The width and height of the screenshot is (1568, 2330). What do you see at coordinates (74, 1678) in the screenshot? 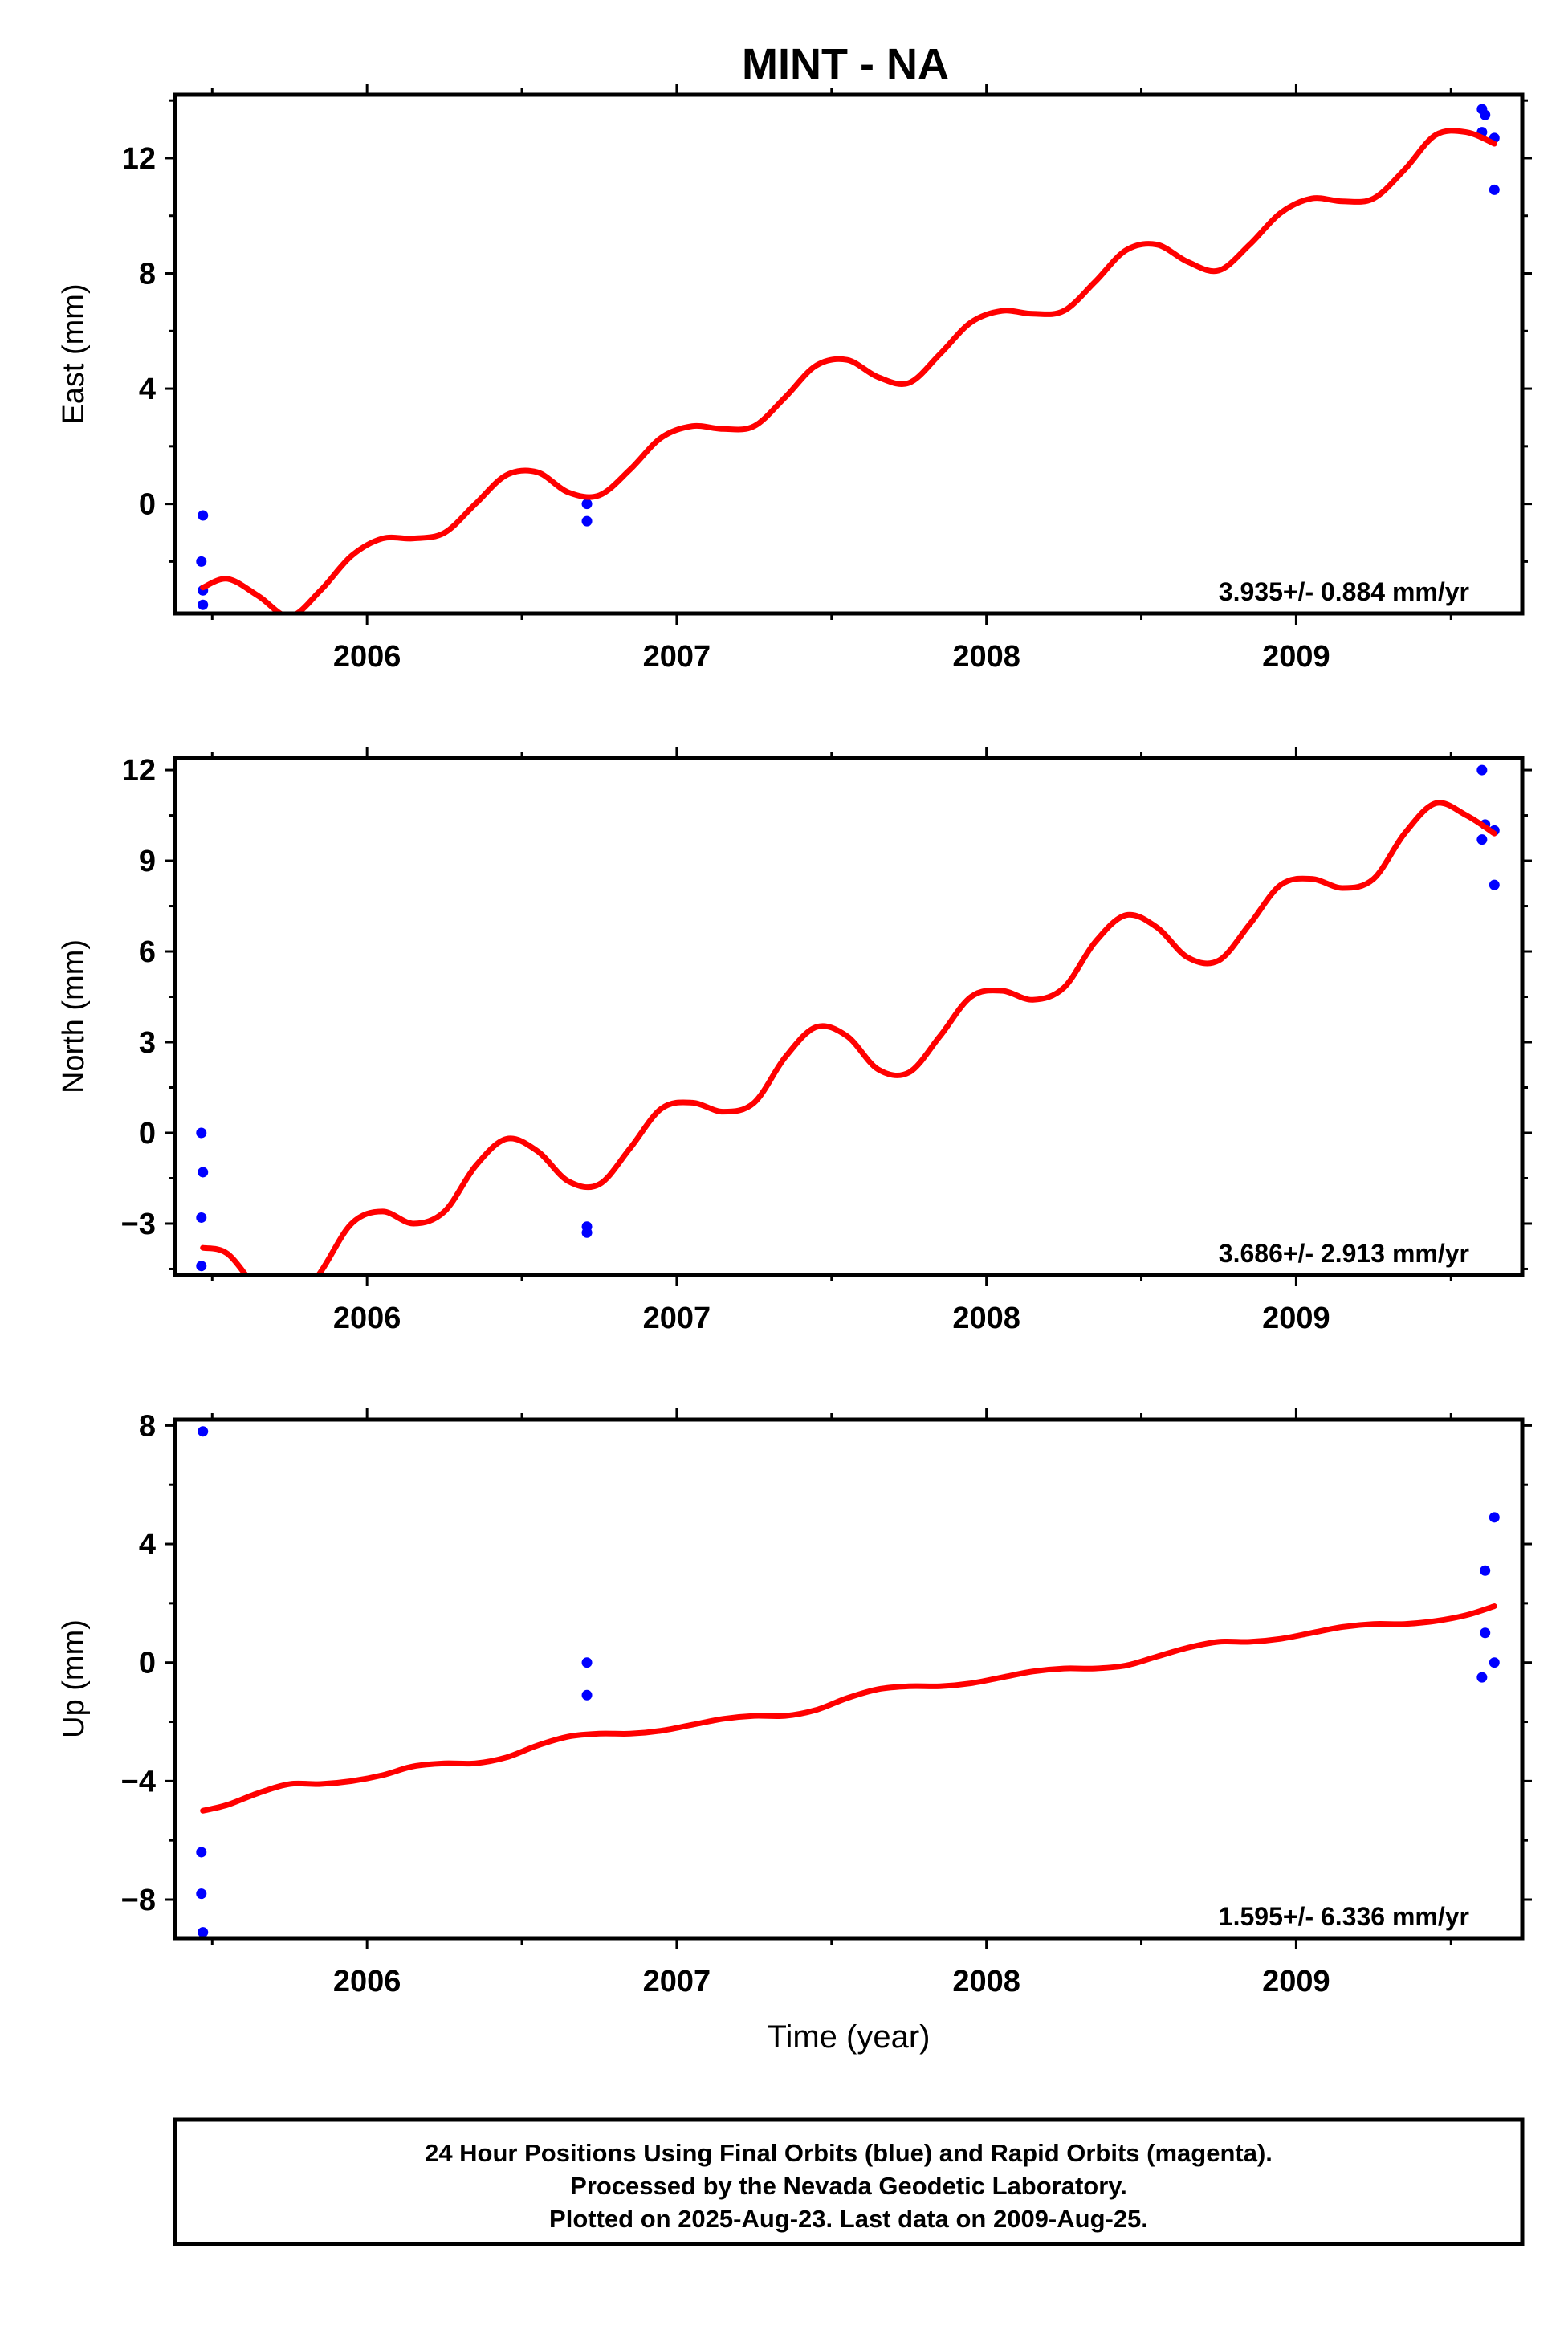
I see `up-y-axis-label: Up (mm)` at bounding box center [74, 1678].